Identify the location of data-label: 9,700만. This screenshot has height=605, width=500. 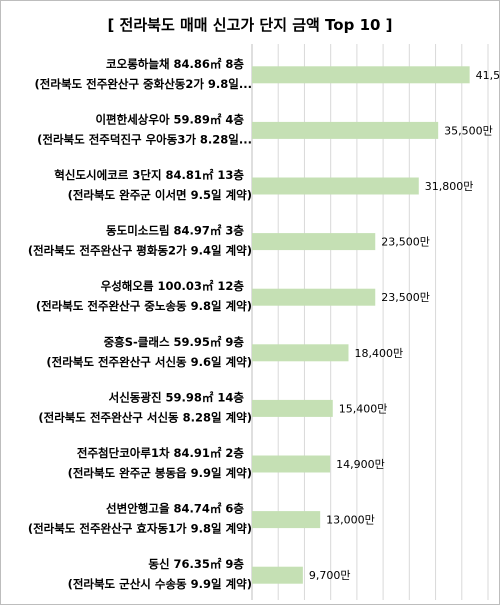
(330, 575).